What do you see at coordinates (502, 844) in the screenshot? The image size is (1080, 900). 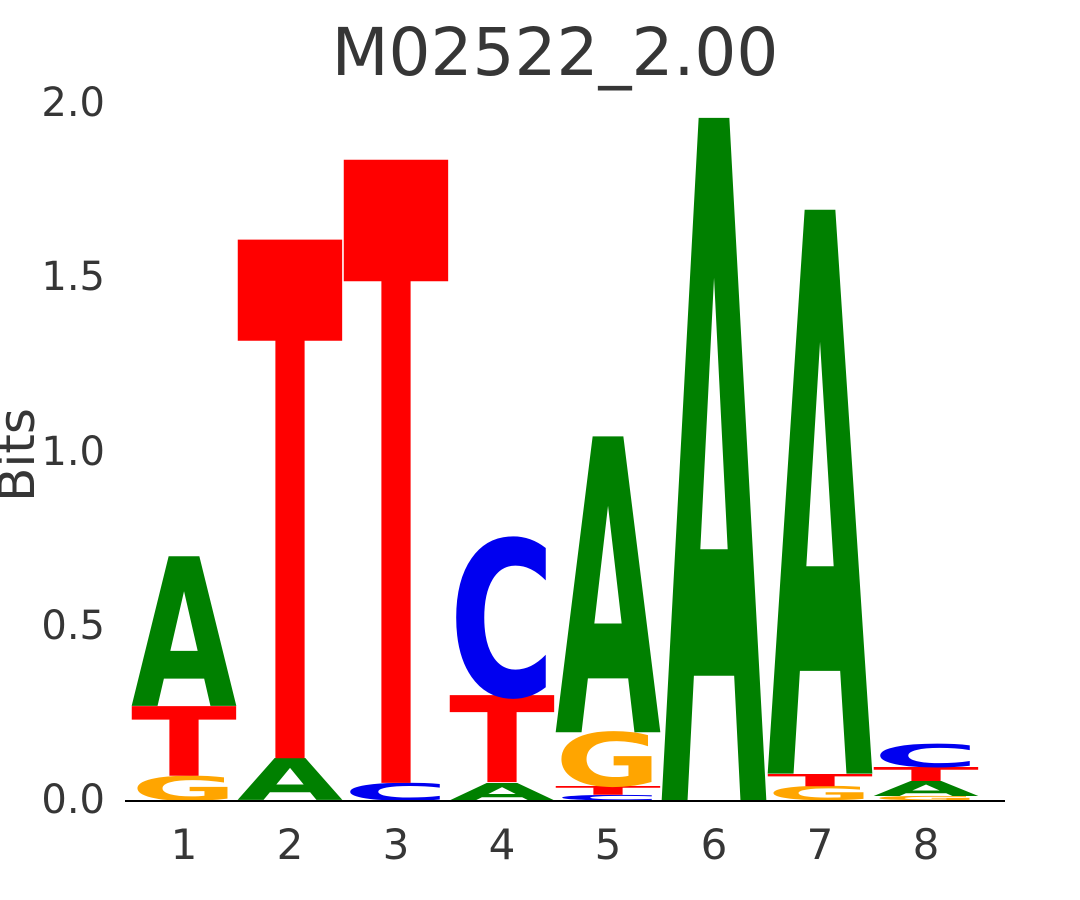 I see `x-tick-label: 4` at bounding box center [502, 844].